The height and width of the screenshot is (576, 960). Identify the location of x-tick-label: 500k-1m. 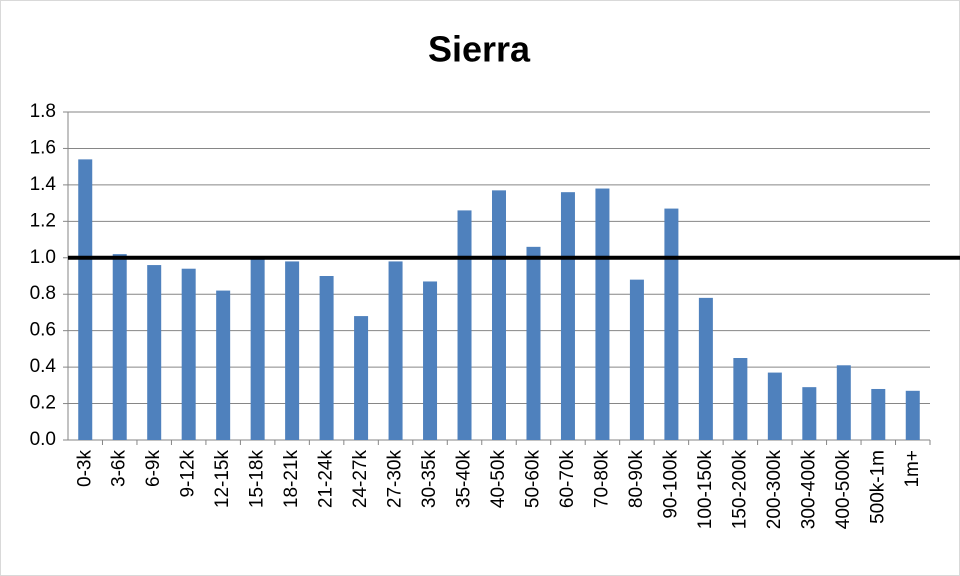
(877, 487).